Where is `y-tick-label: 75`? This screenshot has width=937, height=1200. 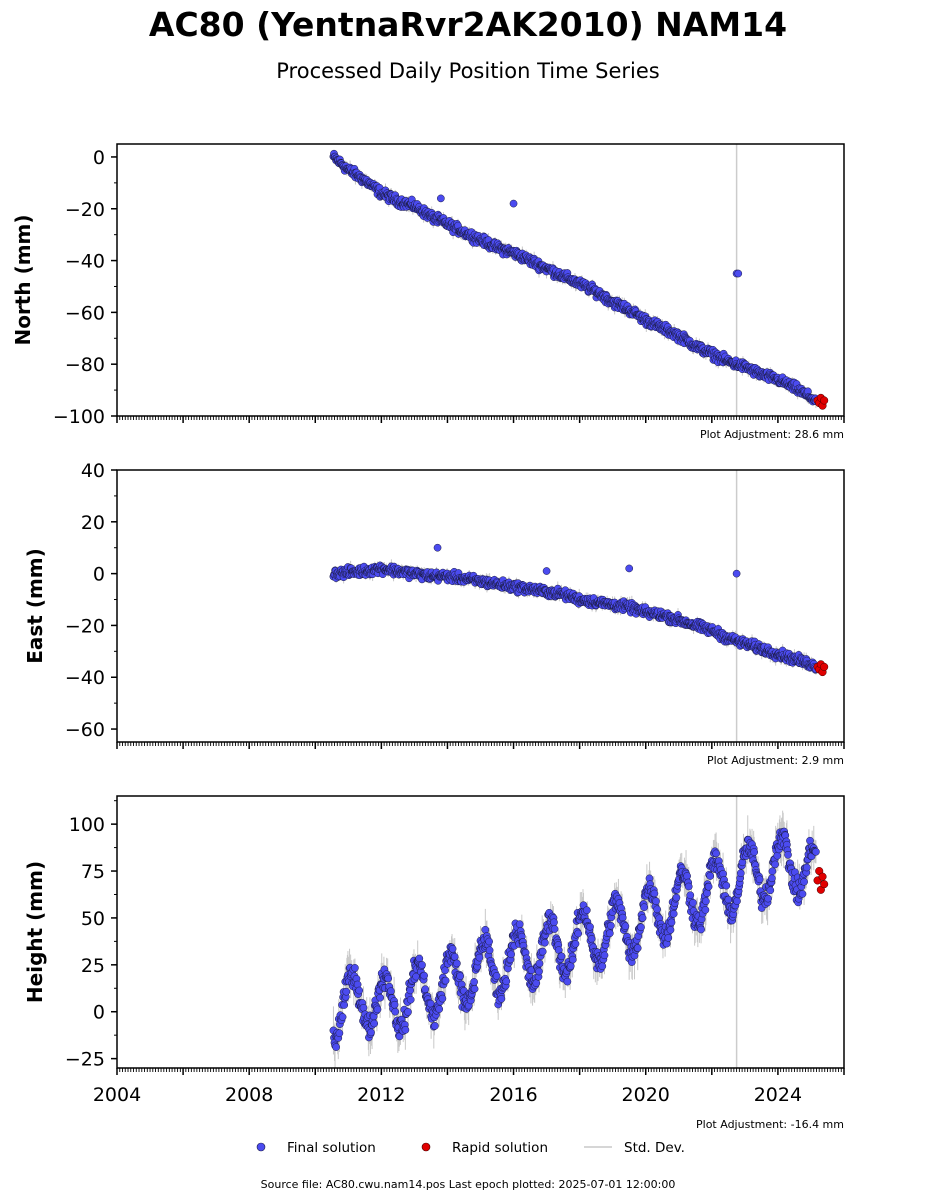 y-tick-label: 75 is located at coordinates (93, 872).